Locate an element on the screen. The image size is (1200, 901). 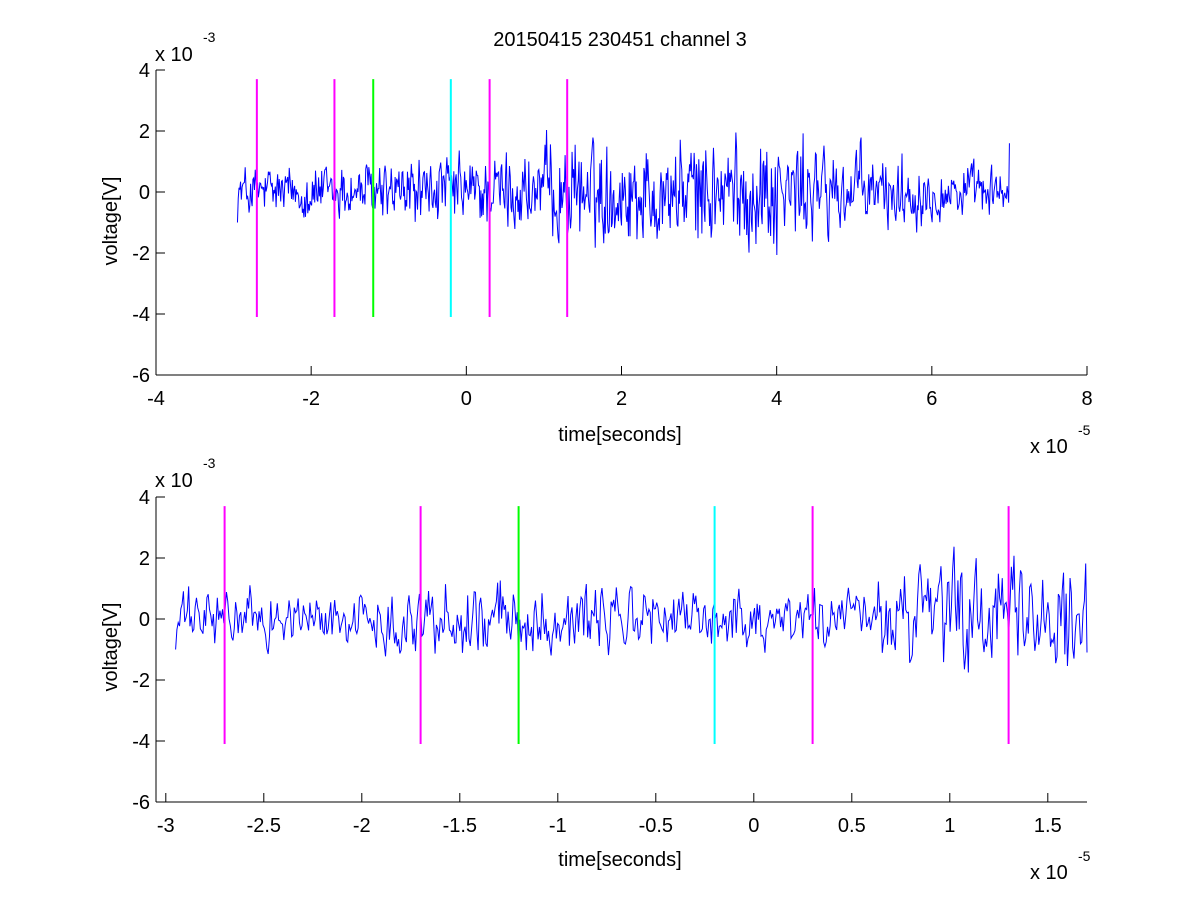
bottom-x-tick-label: -0.5 is located at coordinates (656, 826).